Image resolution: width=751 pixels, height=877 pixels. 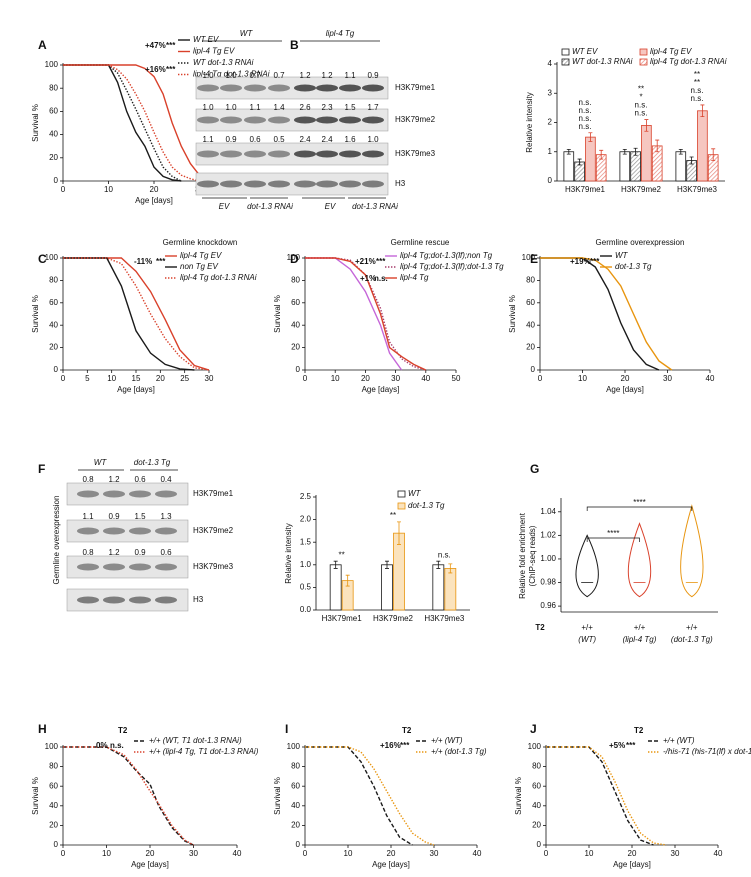 What do you see at coordinates (166, 516) in the screenshot?
I see `intensity-value: 1.3` at bounding box center [166, 516].